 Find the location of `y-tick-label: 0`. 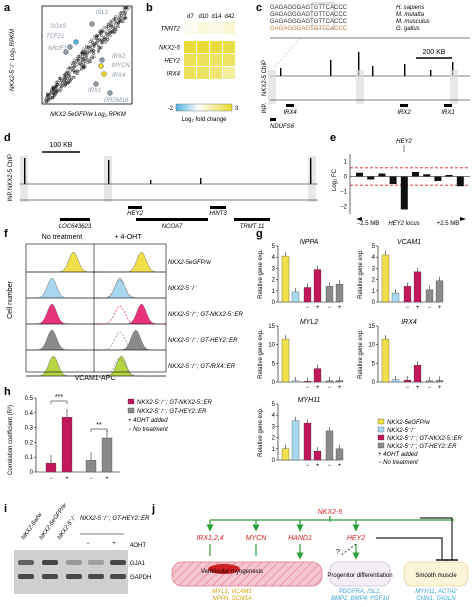

y-tick-label: 0 is located at coordinates (374, 383).